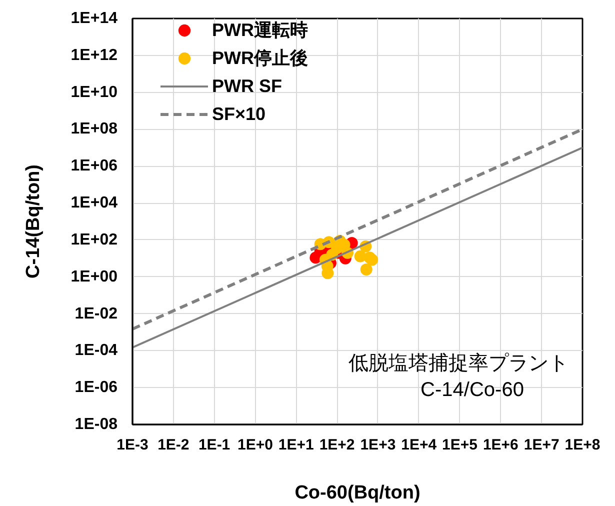 Image resolution: width=615 pixels, height=506 pixels. What do you see at coordinates (458, 363) in the screenshot?
I see `annotation: 低脱塩塔捕捉率プラント` at bounding box center [458, 363].